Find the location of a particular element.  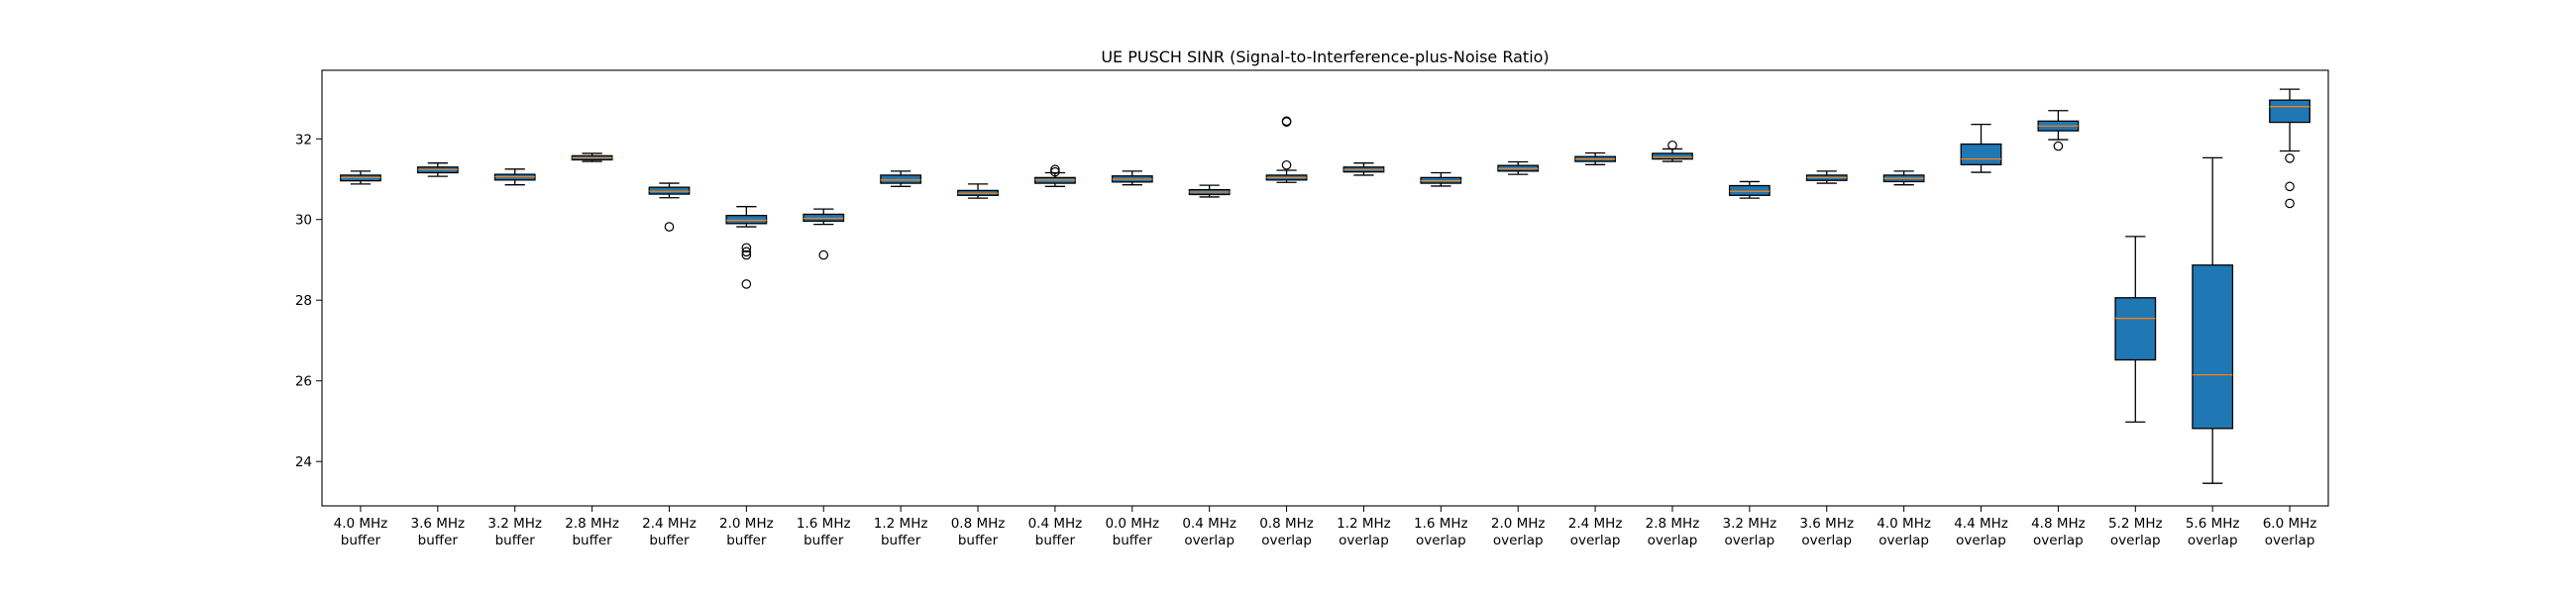

x-tick-label: 5.6 MHz is located at coordinates (2213, 524).